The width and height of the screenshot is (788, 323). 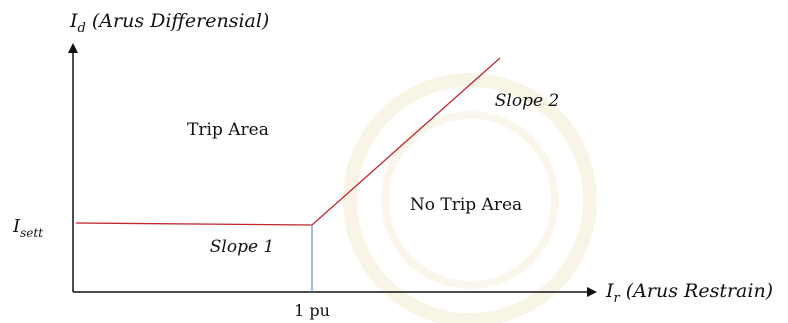 I want to click on x-axis-subscript: r, so click(x=617, y=298).